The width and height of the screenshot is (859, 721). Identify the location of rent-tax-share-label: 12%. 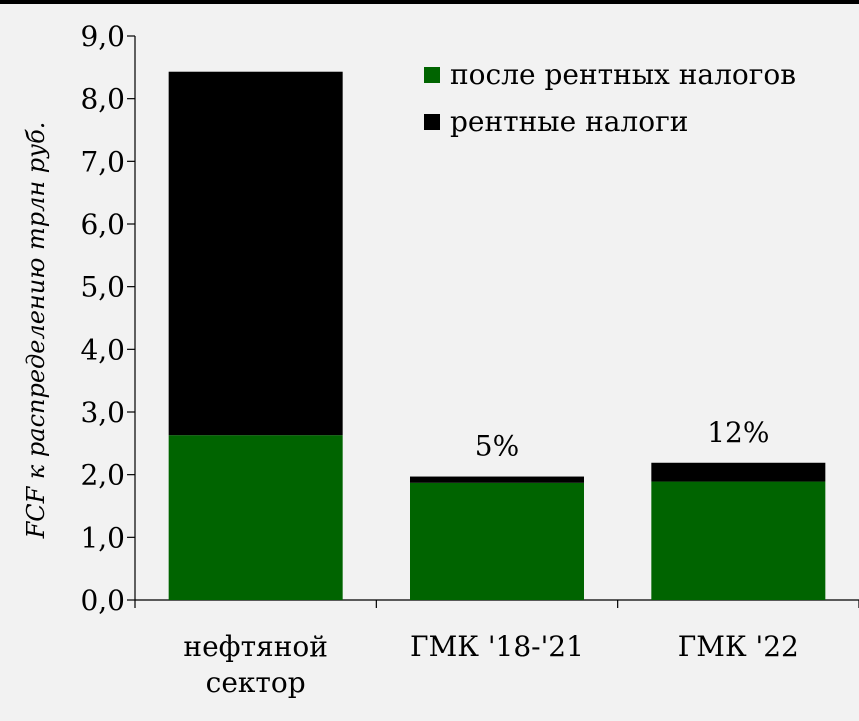
(738, 432).